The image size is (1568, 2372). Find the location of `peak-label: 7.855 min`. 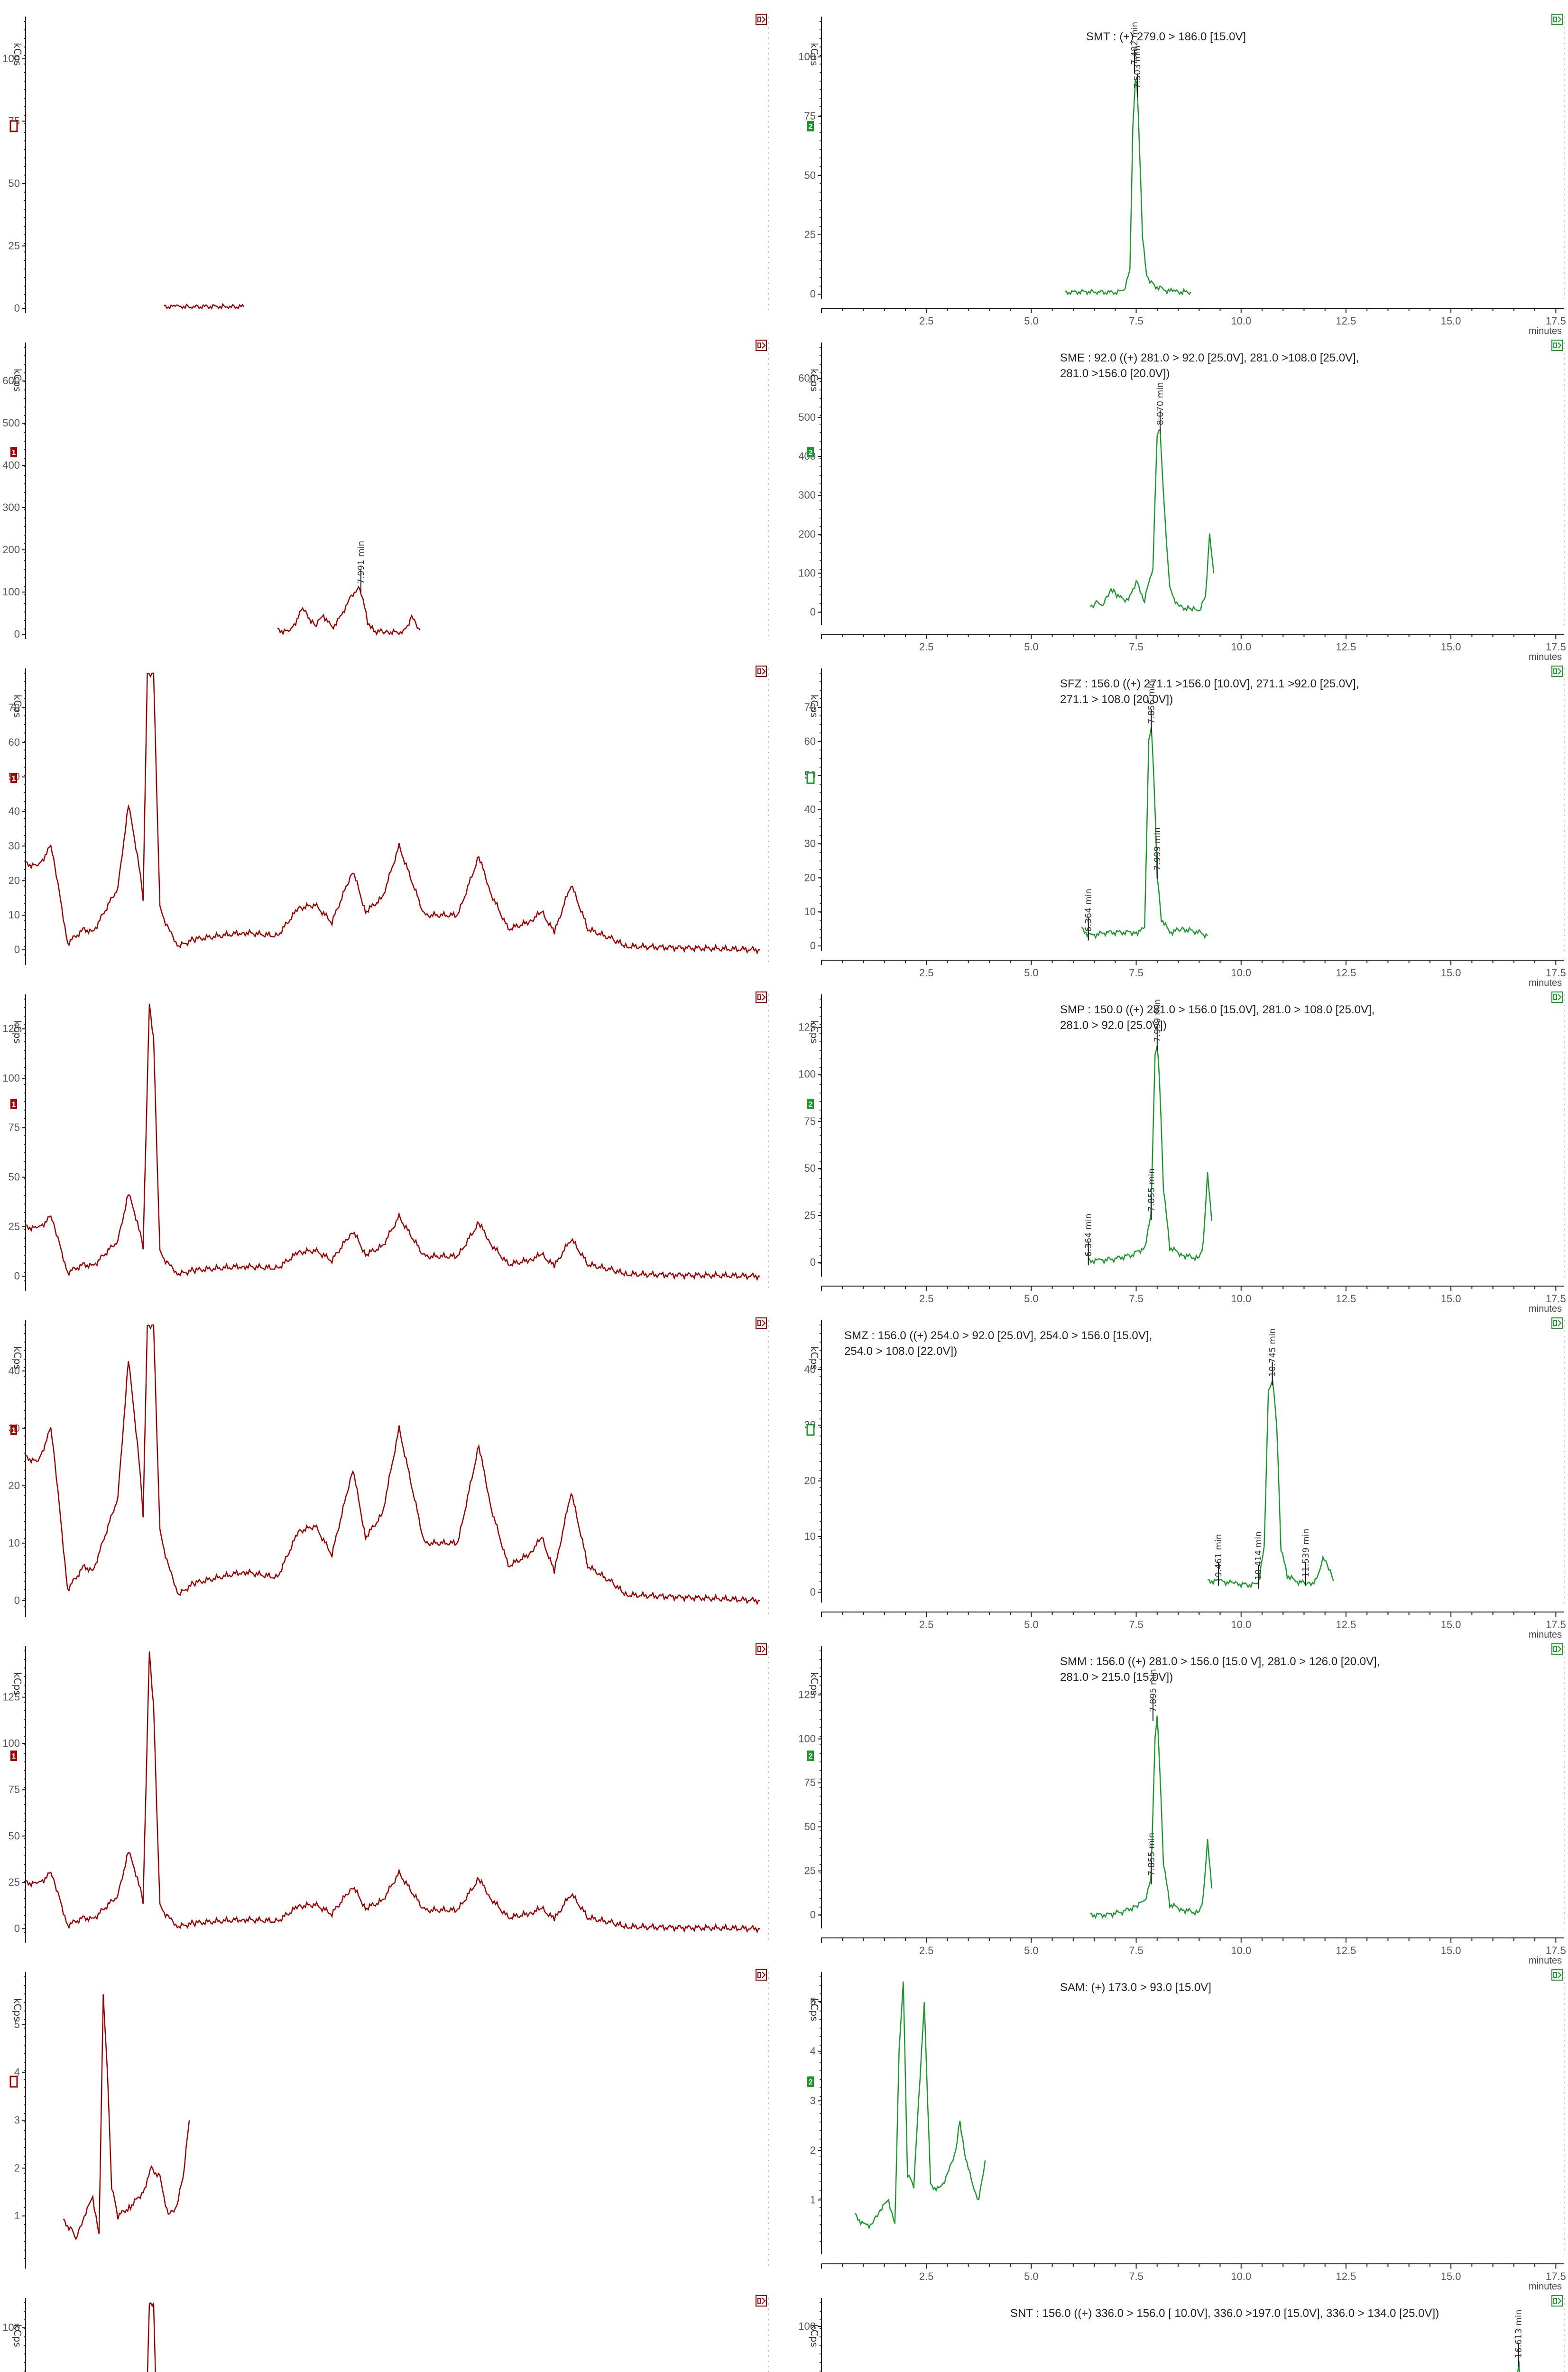

peak-label: 7.855 min is located at coordinates (1151, 1190).